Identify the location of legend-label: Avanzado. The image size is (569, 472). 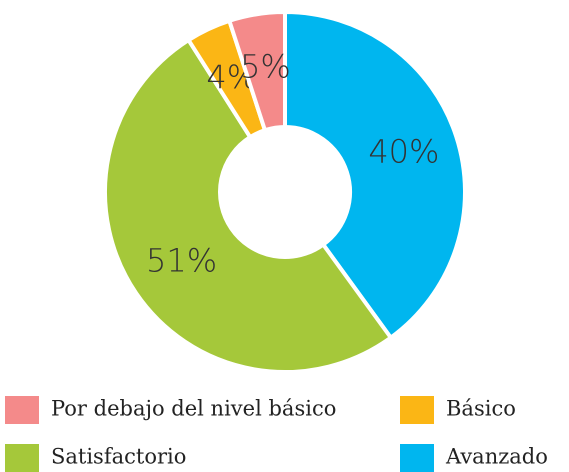
(496, 457).